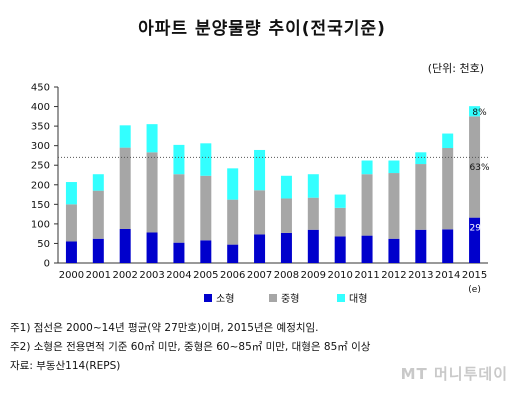 The image size is (524, 402). Describe the element at coordinates (313, 275) in the screenshot. I see `x-tick-label: 2009` at that location.